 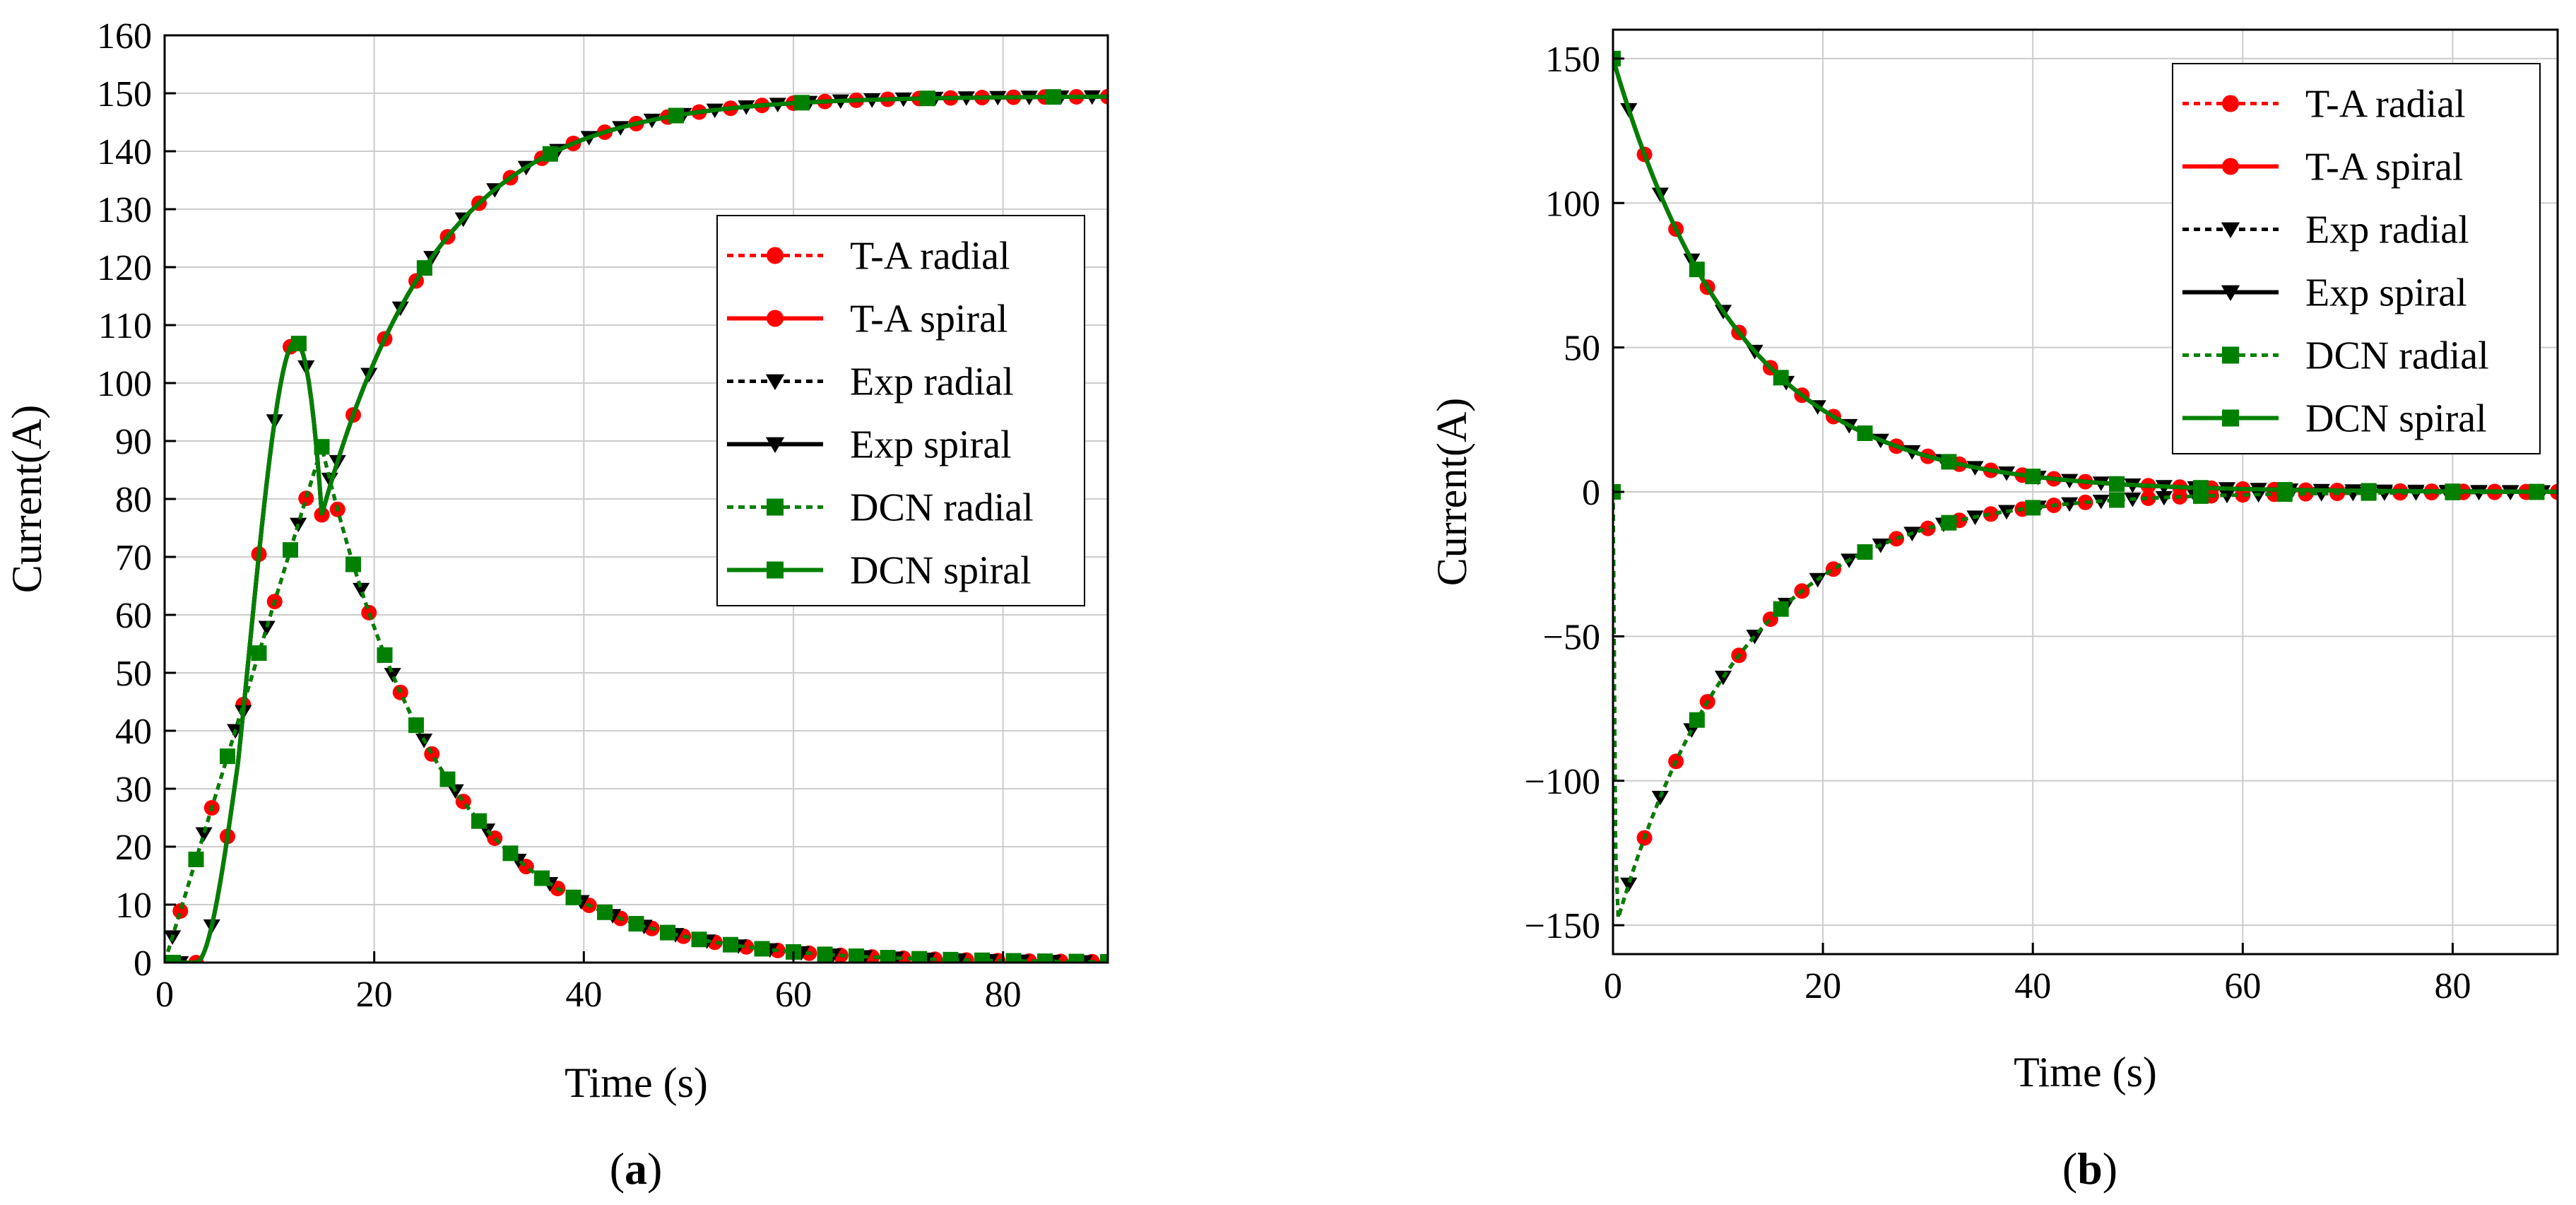 What do you see at coordinates (133, 848) in the screenshot?
I see `y-tick-label: 20` at bounding box center [133, 848].